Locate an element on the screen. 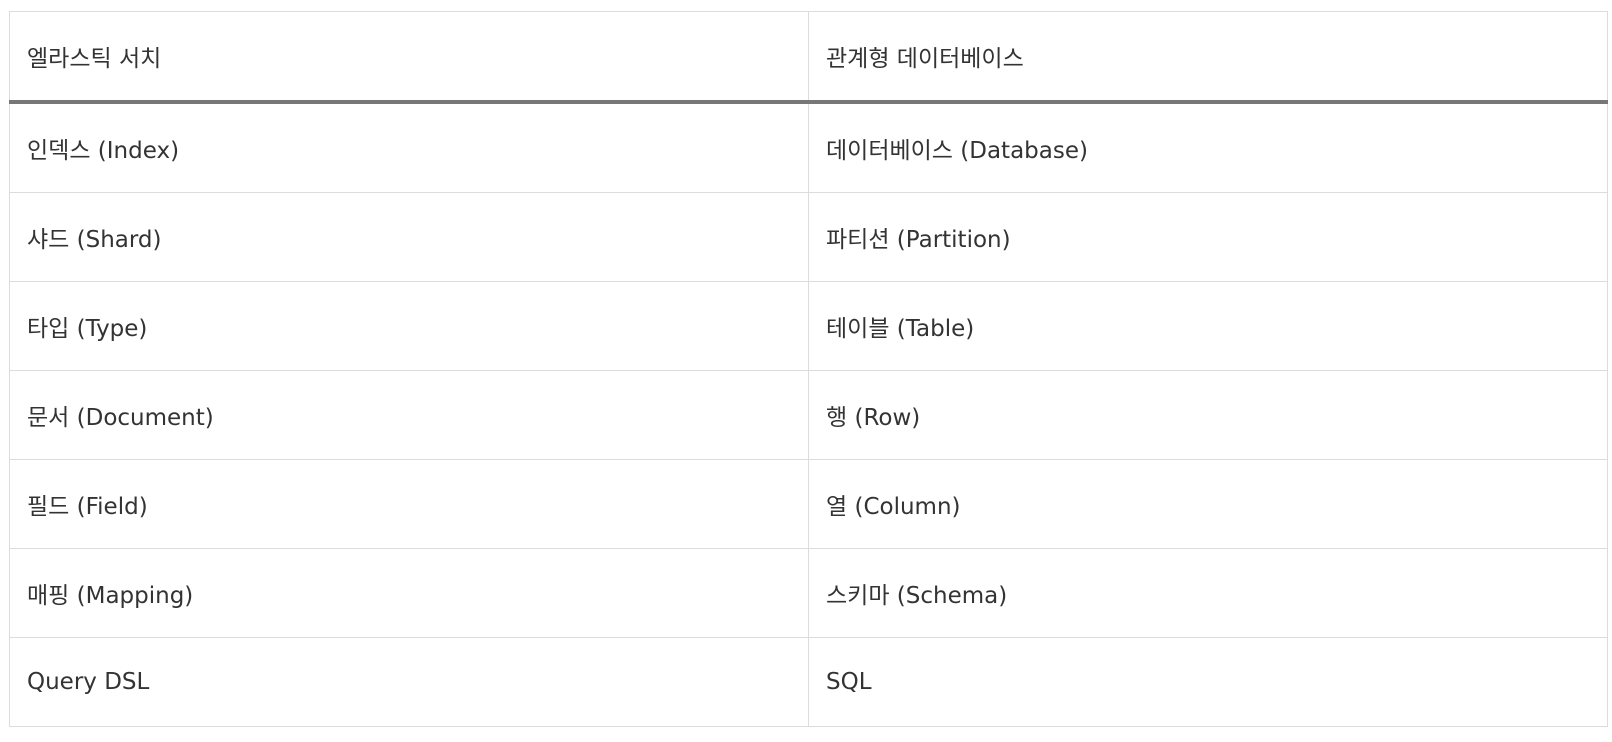 The width and height of the screenshot is (1612, 742). cell-rdb-term: 테이블 (Table) is located at coordinates (1208, 326).